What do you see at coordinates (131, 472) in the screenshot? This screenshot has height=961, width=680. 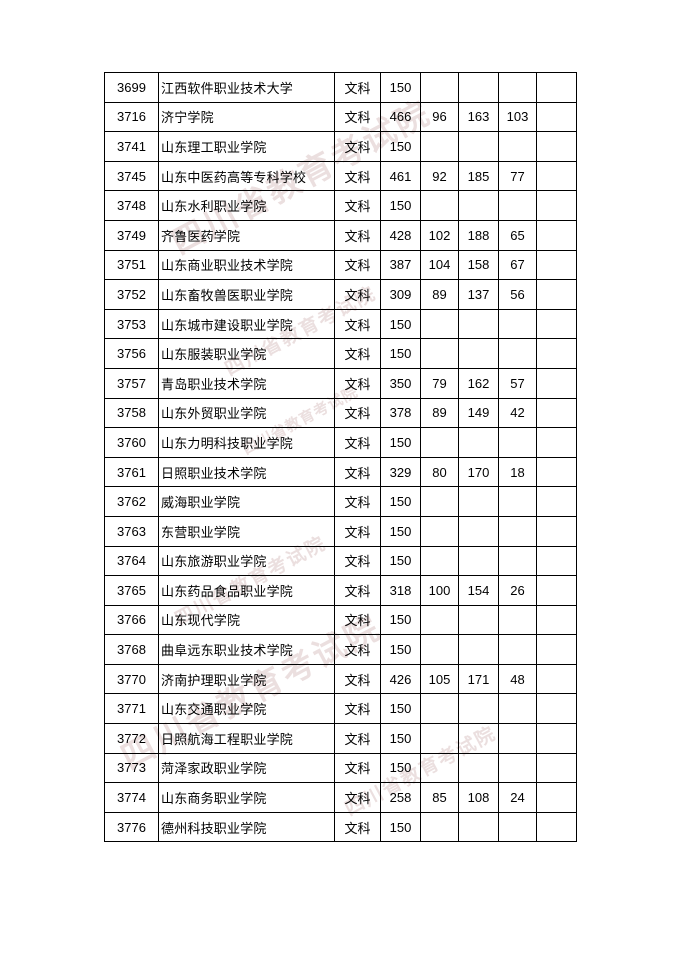 I see `cell-code: 3761` at bounding box center [131, 472].